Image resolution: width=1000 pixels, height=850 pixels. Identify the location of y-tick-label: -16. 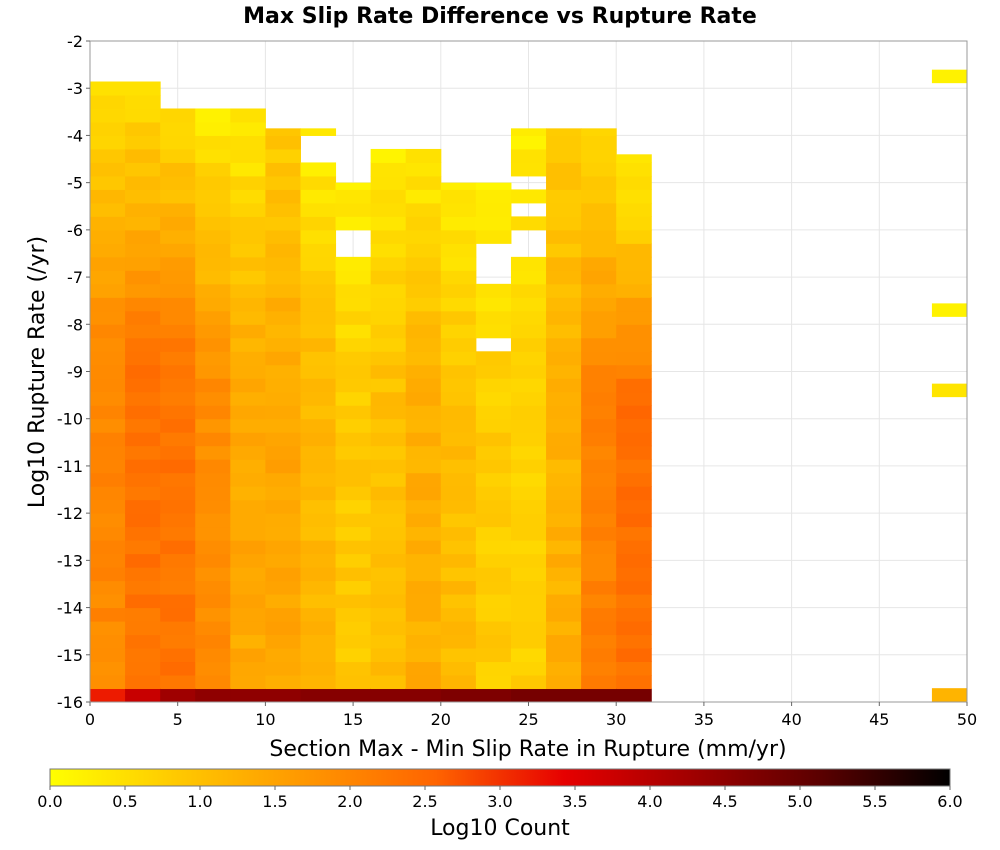
(70, 702).